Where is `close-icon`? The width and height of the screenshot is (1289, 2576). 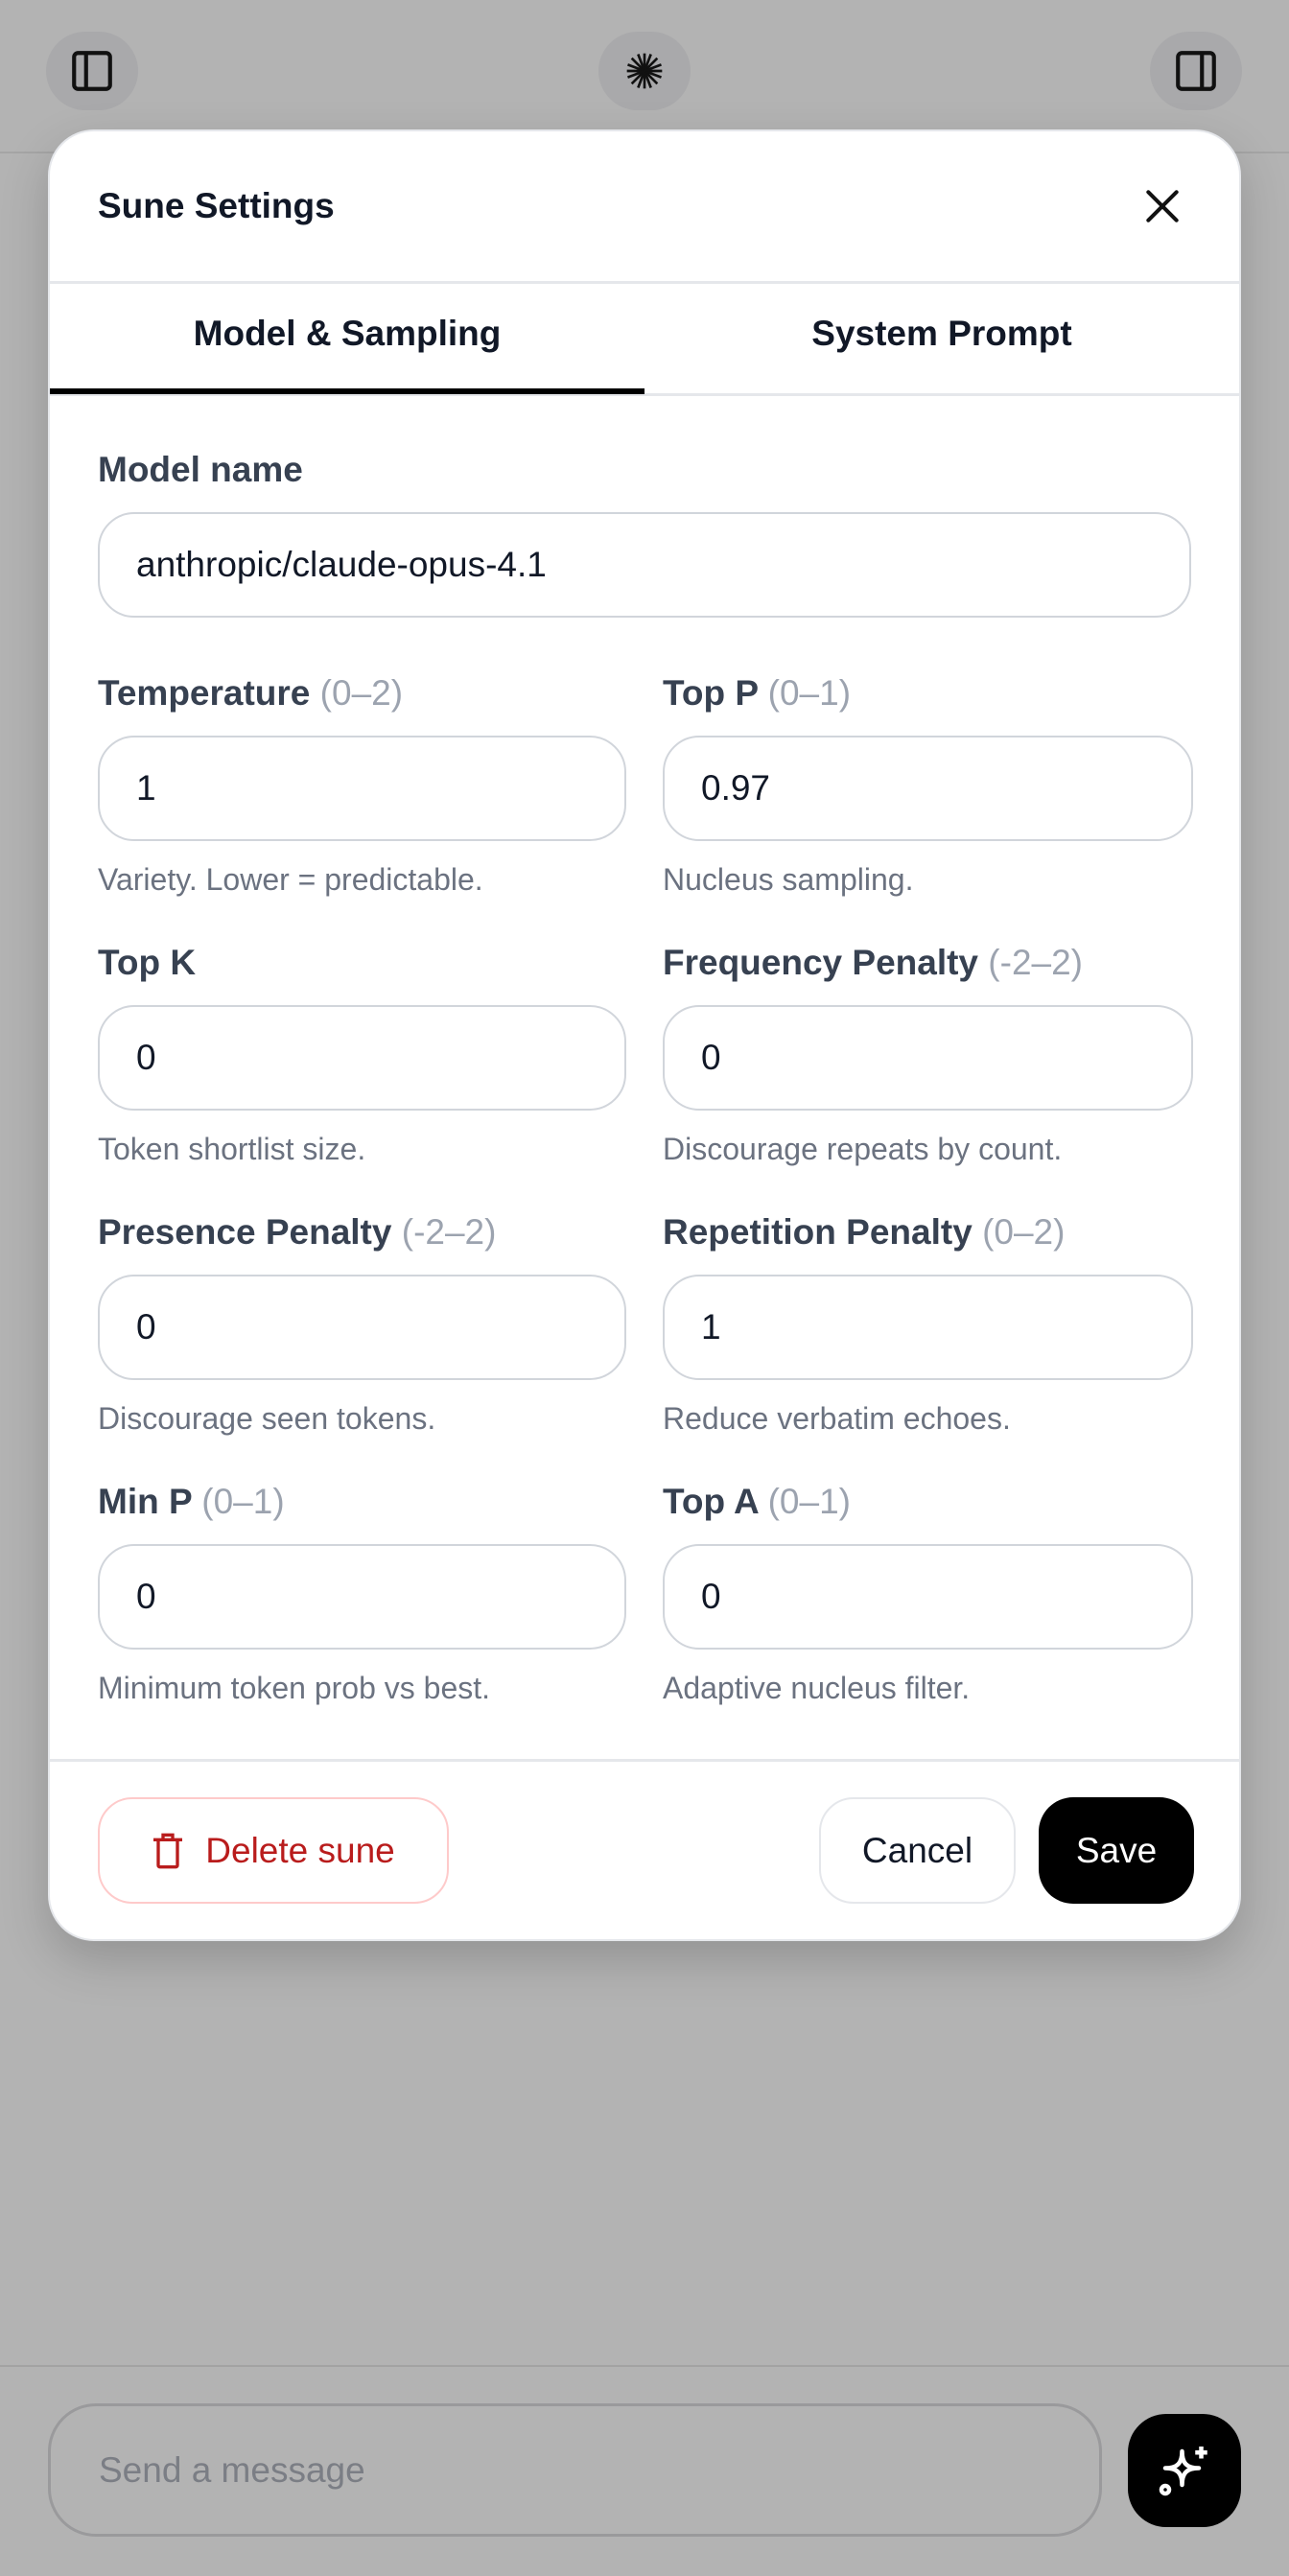
close-icon is located at coordinates (1162, 206).